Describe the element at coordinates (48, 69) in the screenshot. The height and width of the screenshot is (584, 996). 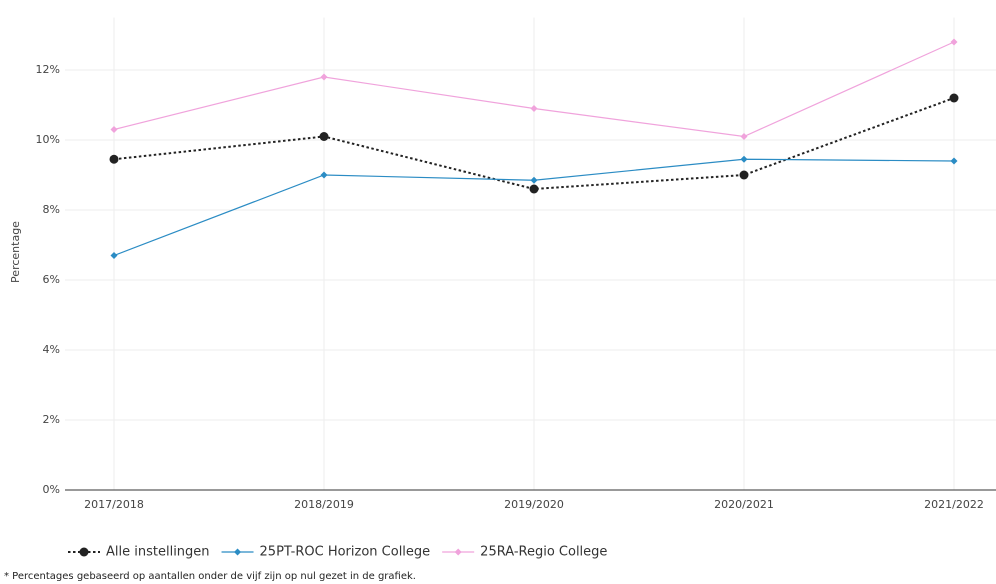
I see `y-tick-label: 12%` at that location.